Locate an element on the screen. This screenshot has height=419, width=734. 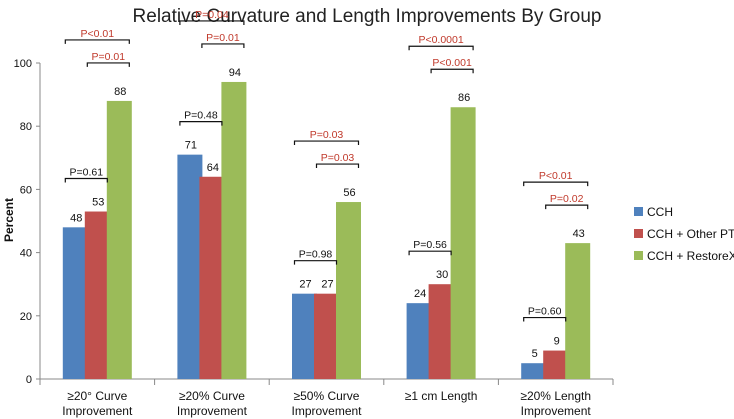
legend-label: CCH + Other PTT is located at coordinates (690, 234).